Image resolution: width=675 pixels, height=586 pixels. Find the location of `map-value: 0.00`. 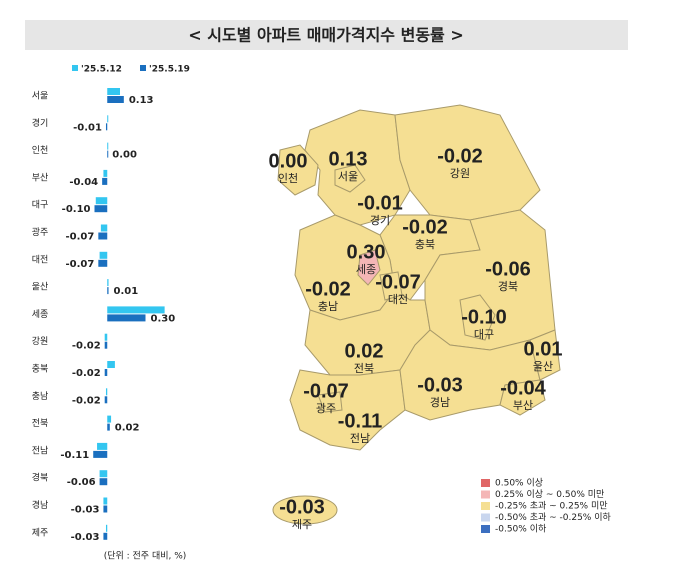

map-value: 0.00 is located at coordinates (288, 161).